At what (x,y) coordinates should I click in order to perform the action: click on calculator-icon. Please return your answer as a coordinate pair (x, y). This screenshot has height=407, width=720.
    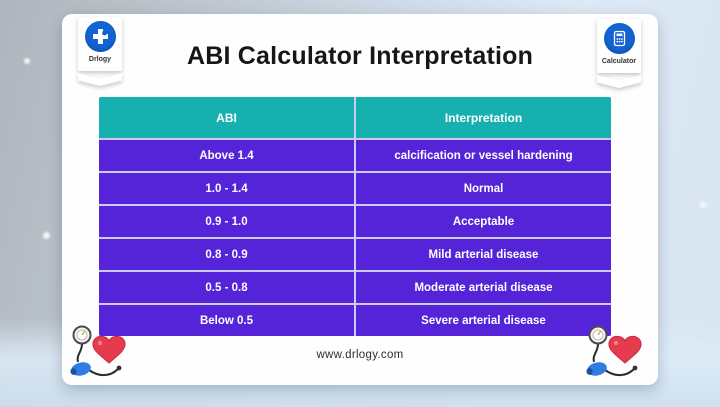
    Looking at the image, I should click on (619, 38).